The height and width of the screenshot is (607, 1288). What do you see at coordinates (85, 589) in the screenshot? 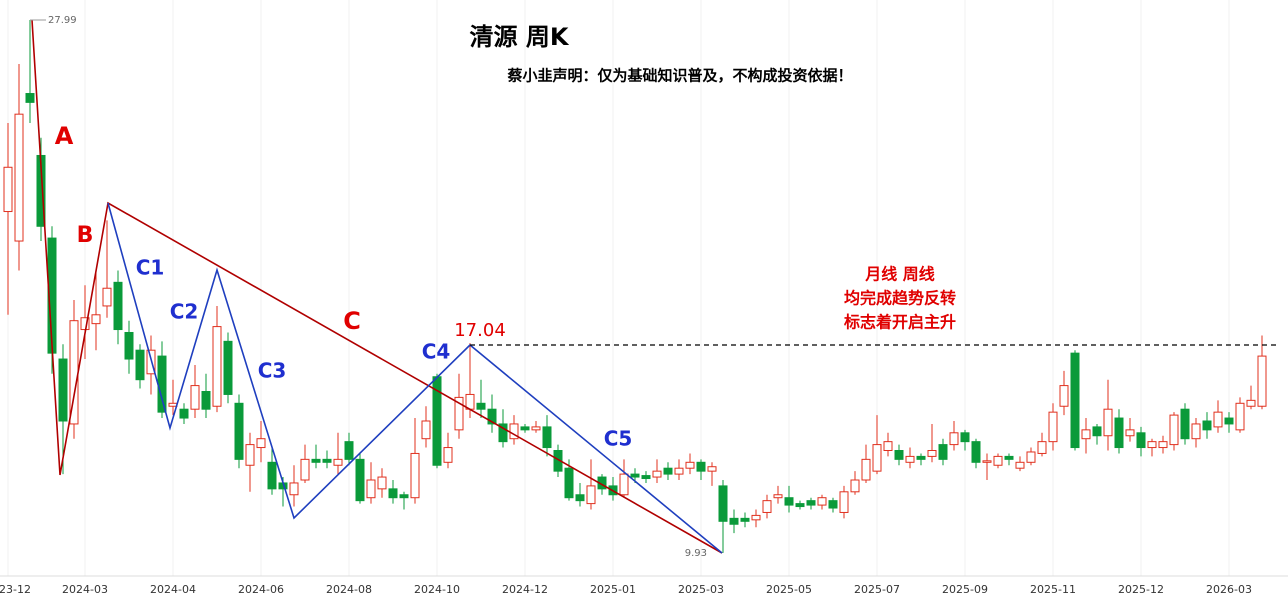
I see `x-tick-label: 2024-03` at bounding box center [85, 589].